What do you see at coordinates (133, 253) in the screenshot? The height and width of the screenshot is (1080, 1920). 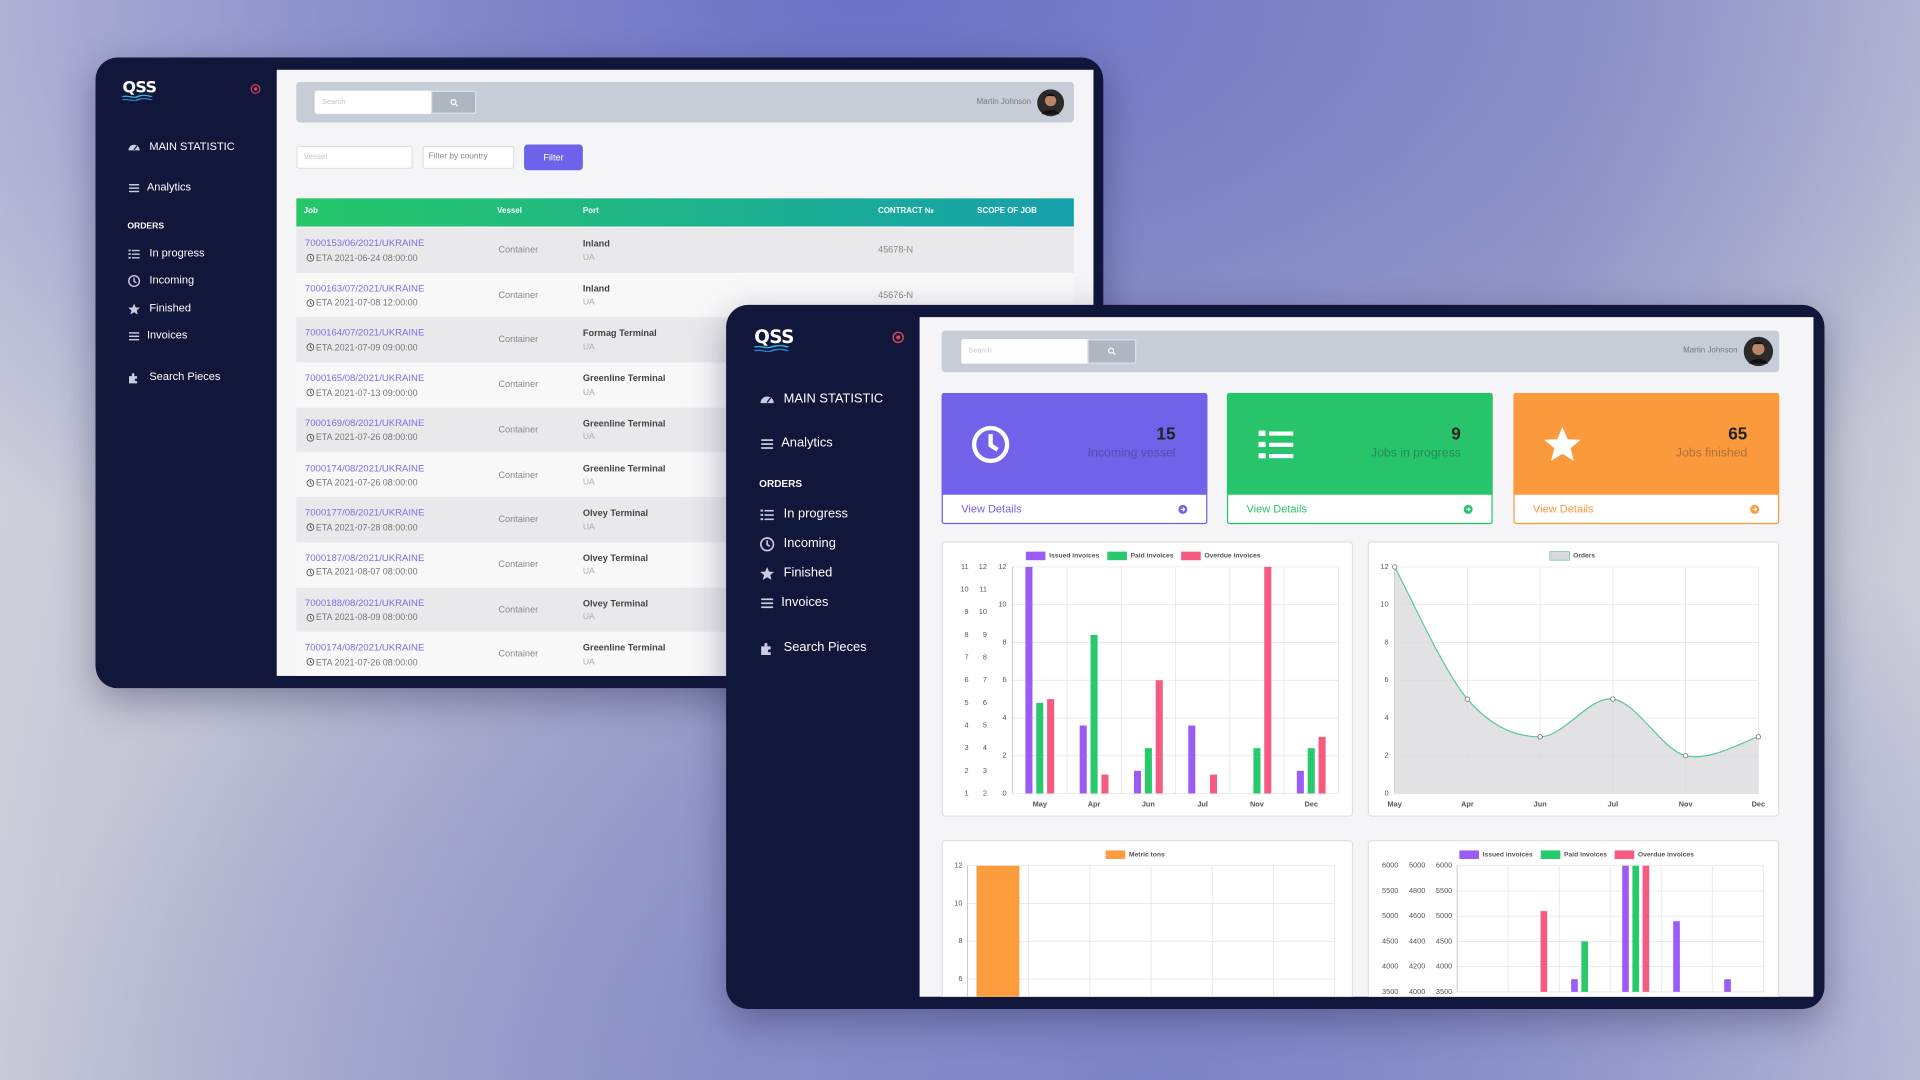 I see `list-icon` at bounding box center [133, 253].